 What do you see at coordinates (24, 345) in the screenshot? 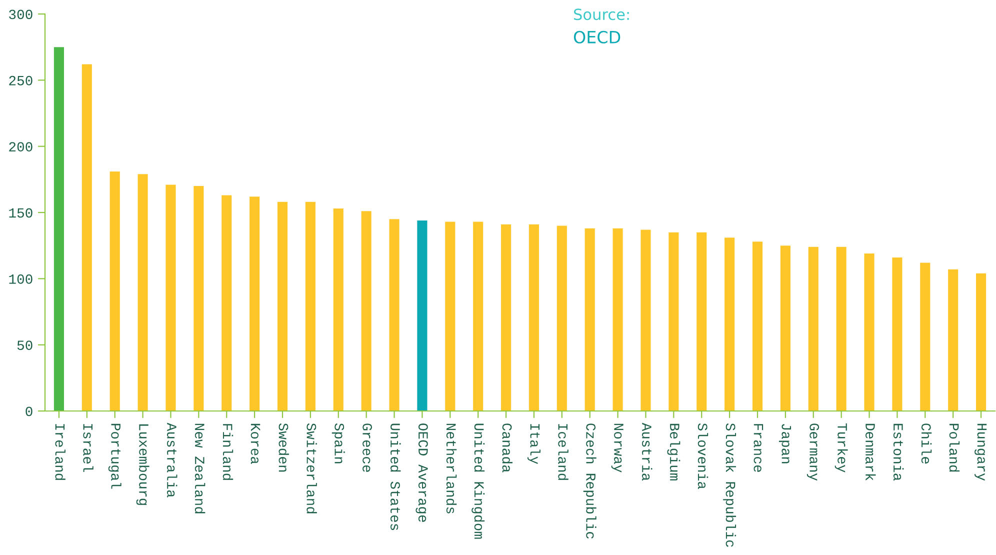
I see `y-tick-label: 50` at bounding box center [24, 345].